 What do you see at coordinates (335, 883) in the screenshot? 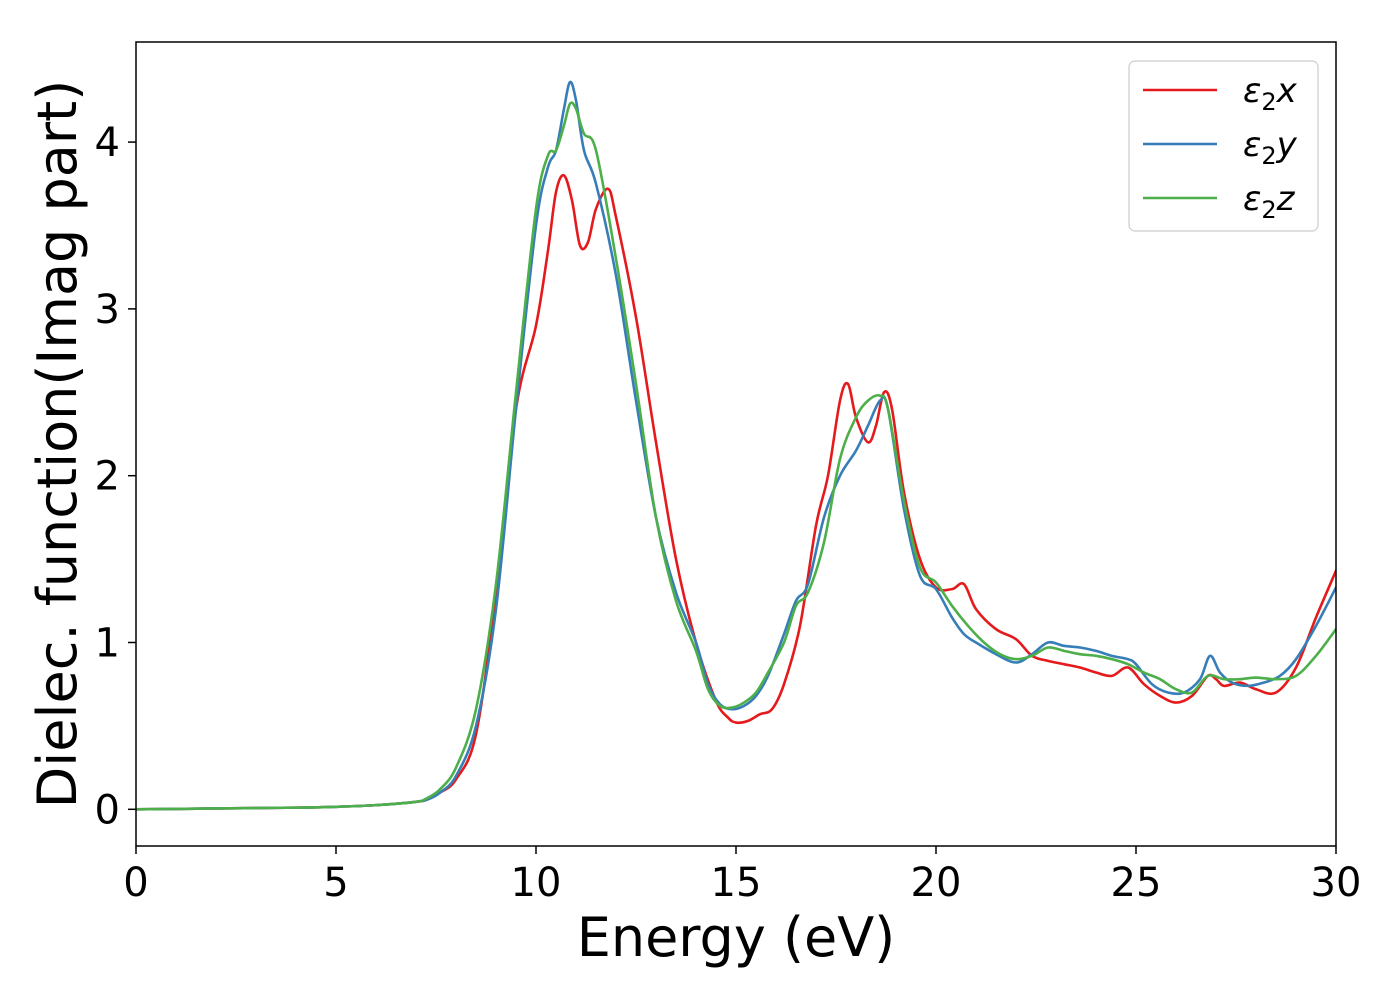
I see `x-tick-label: 5` at bounding box center [335, 883].